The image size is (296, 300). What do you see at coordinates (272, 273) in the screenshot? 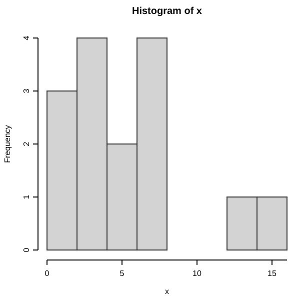
I see `x-tick-label: 15` at bounding box center [272, 273].